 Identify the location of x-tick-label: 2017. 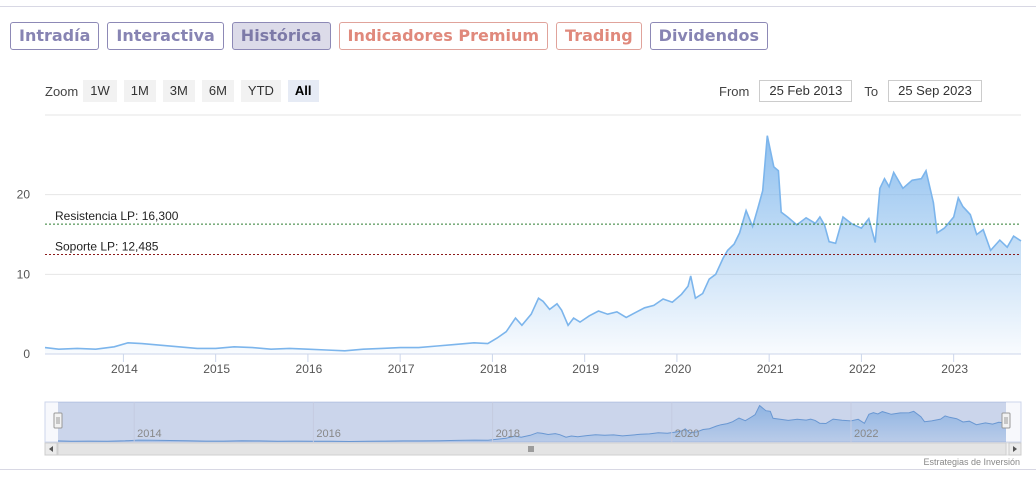
(401, 369).